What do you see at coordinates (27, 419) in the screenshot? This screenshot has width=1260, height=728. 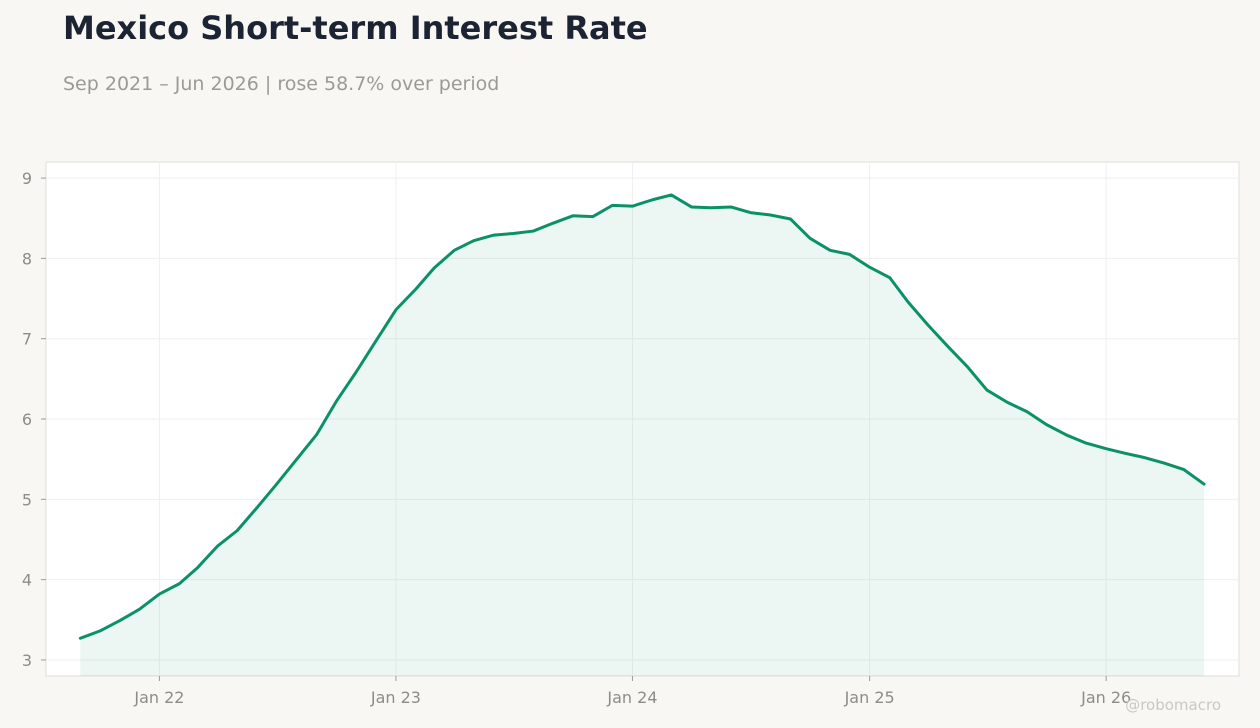 I see `y-tick-label: 6` at bounding box center [27, 419].